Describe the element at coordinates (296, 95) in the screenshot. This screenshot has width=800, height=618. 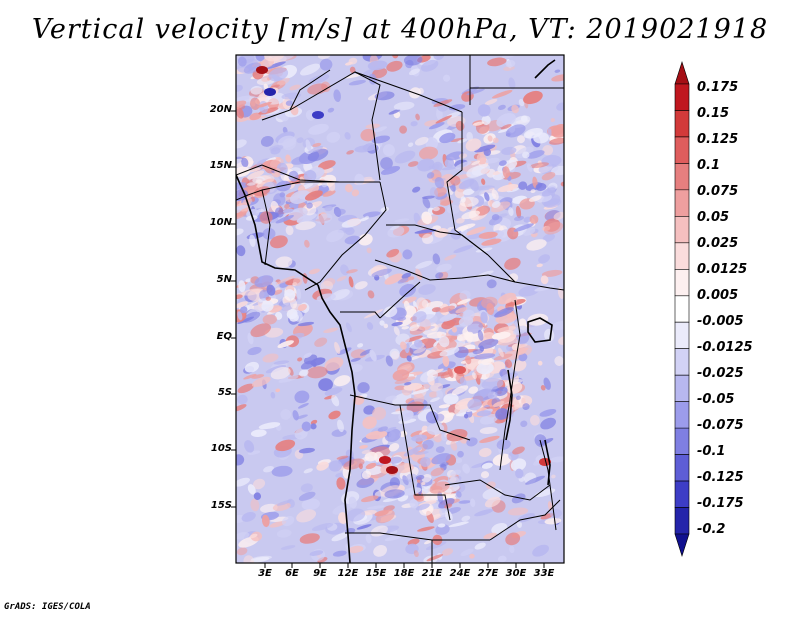
I see `border-algeria-niger` at that location.